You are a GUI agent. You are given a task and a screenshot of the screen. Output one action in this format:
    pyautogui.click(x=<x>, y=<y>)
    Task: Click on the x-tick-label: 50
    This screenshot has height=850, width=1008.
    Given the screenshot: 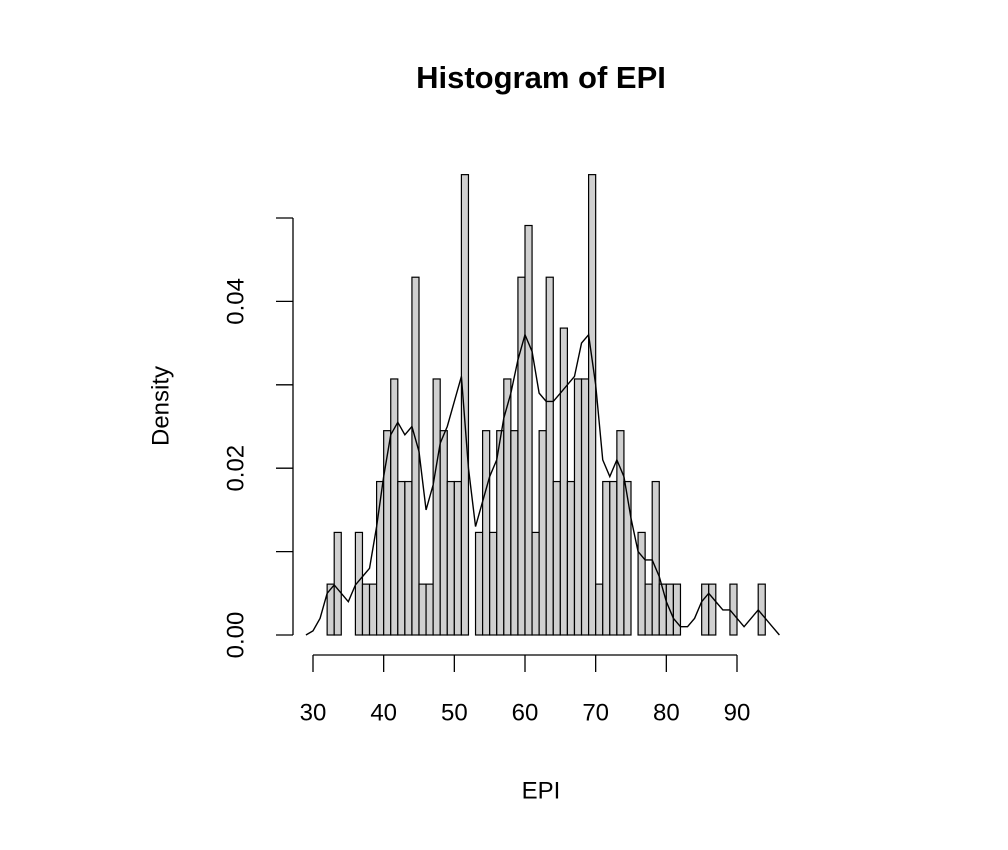 What is the action you would take?
    pyautogui.click(x=454, y=712)
    